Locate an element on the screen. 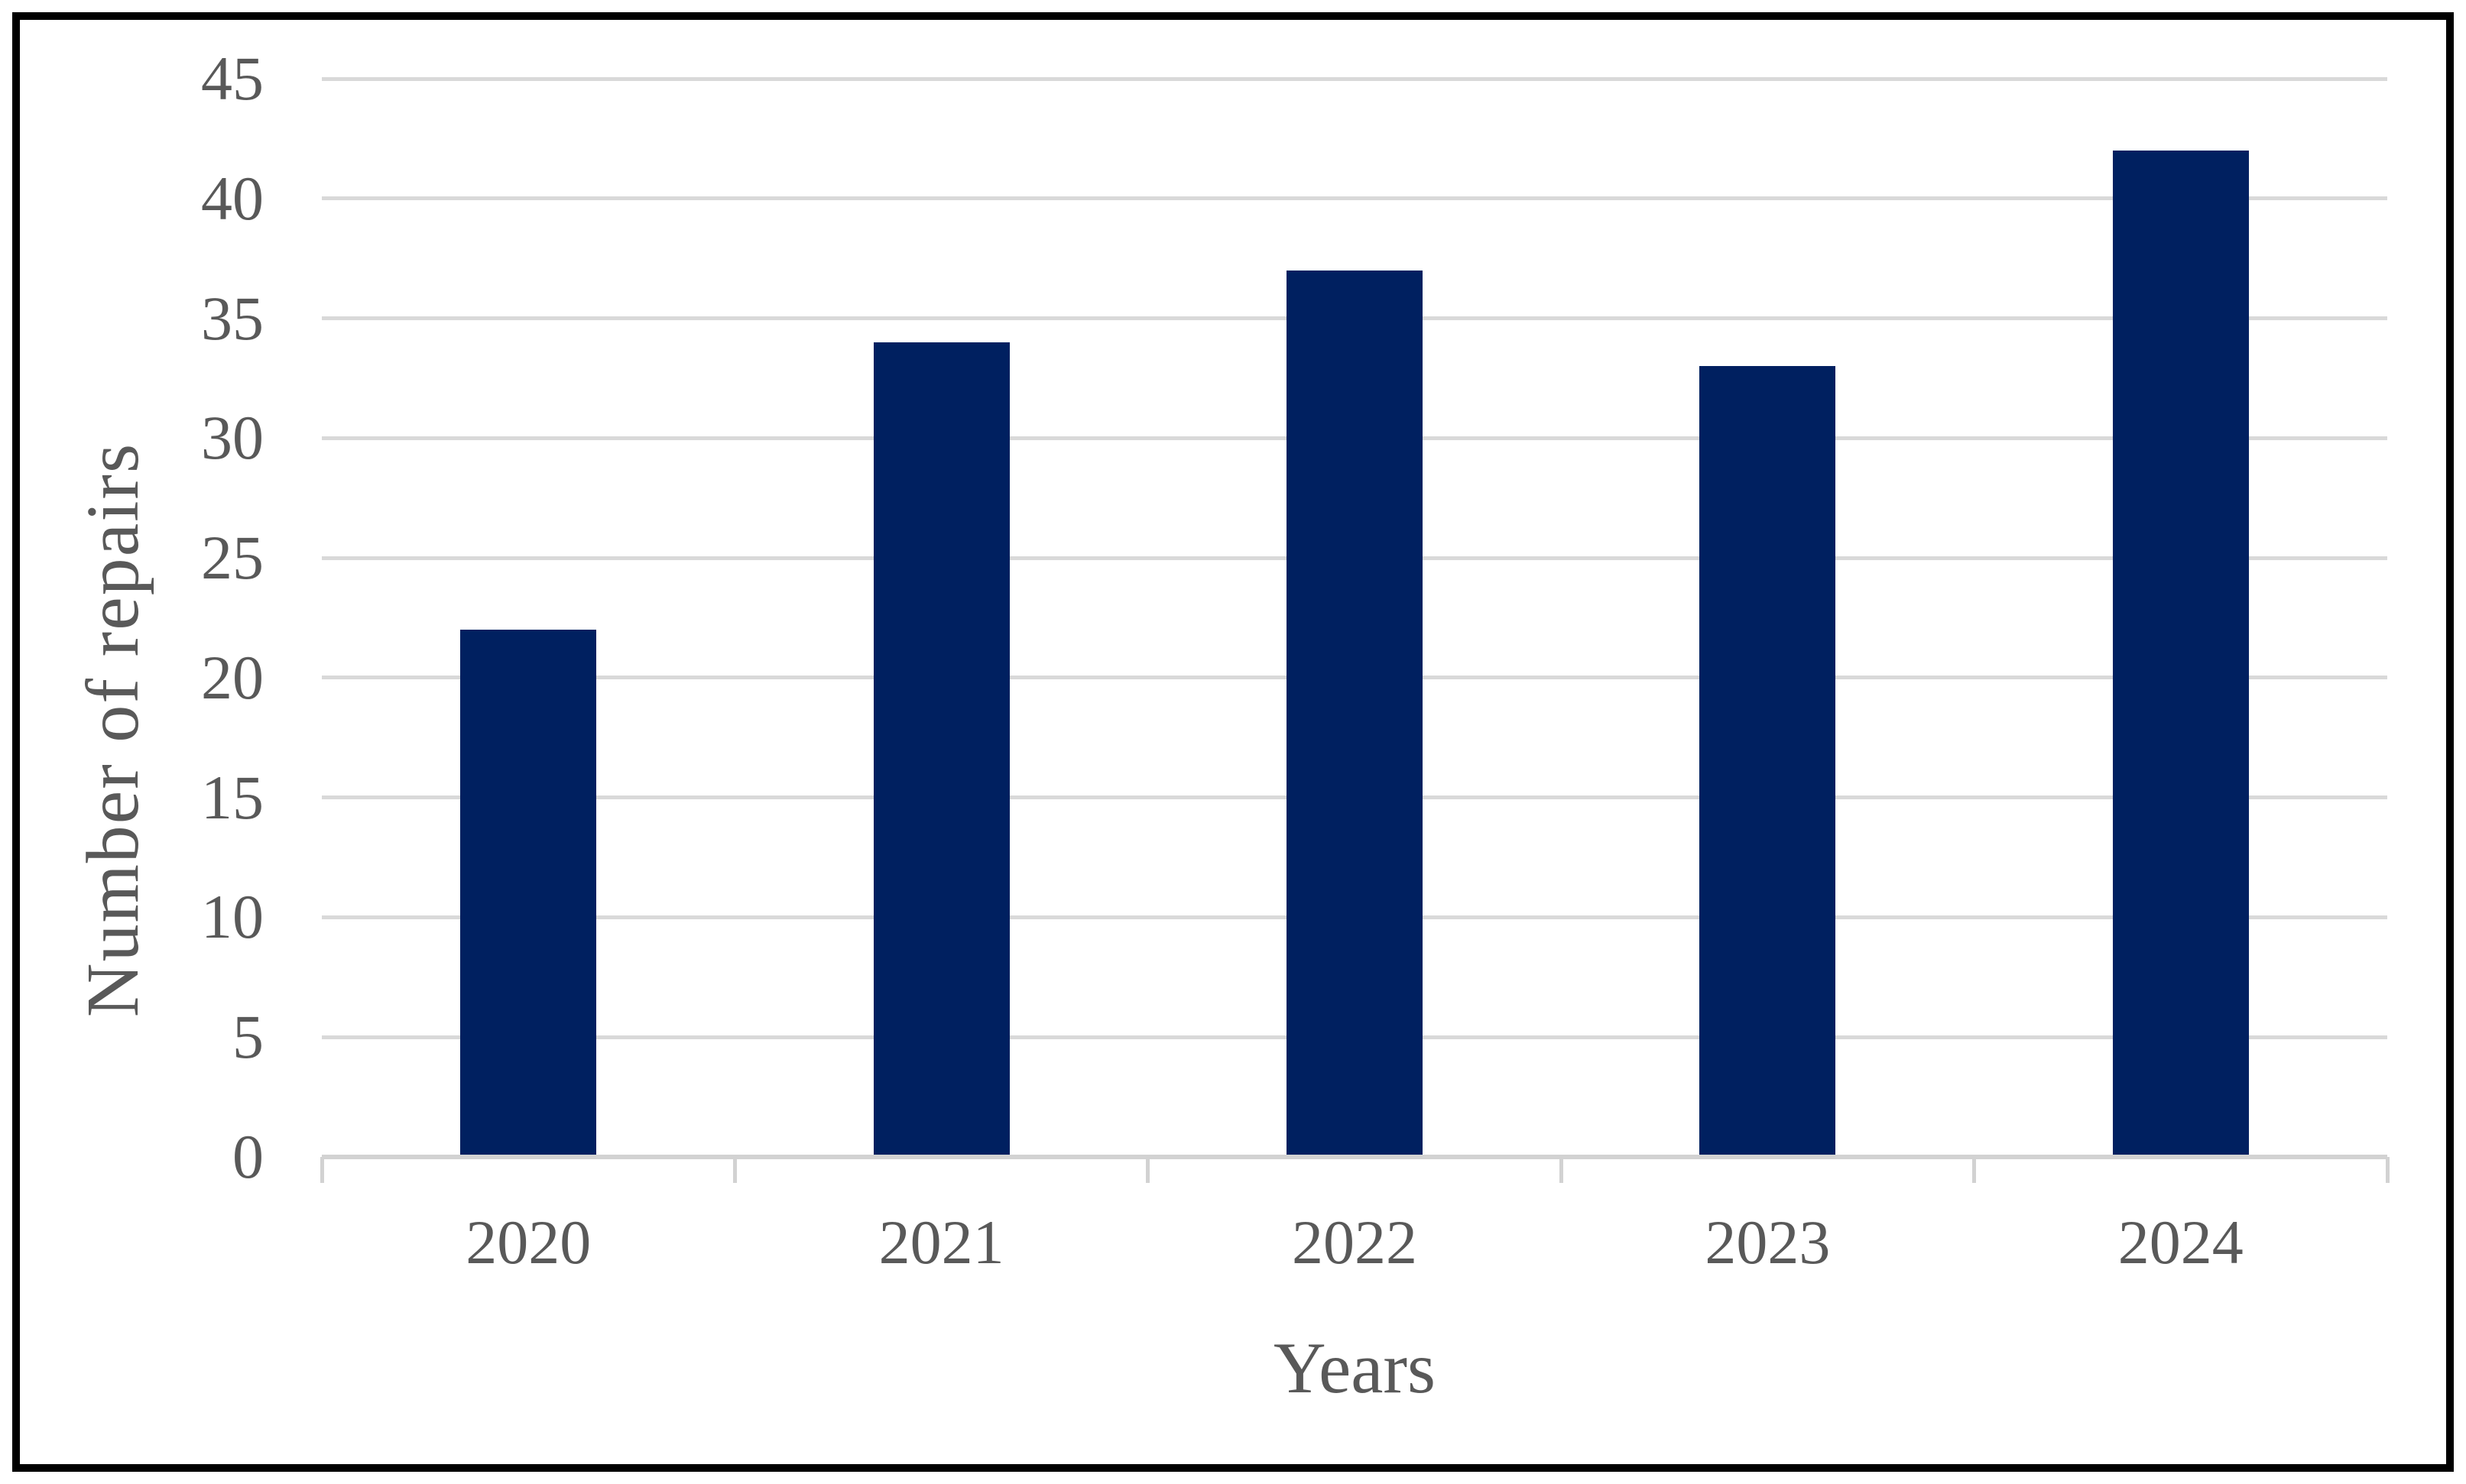 The image size is (2466, 1484). bar-2022 is located at coordinates (1355, 714).